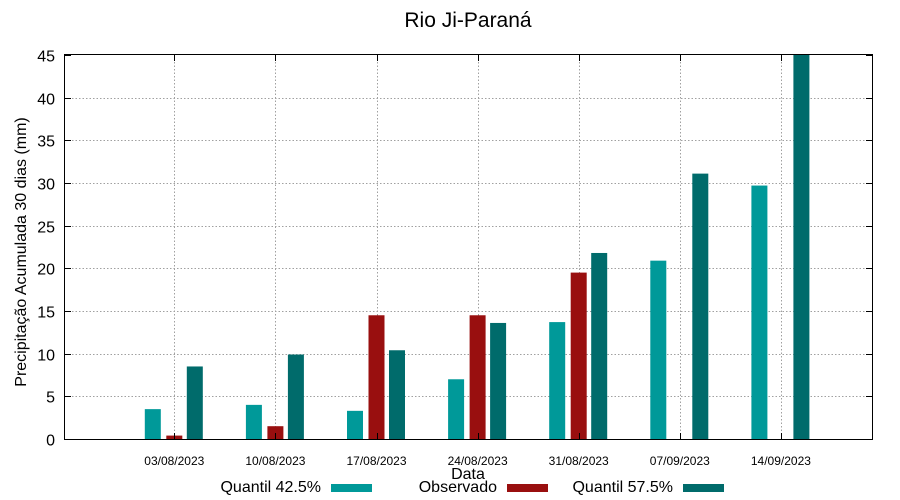 This screenshot has width=900, height=500. Describe the element at coordinates (46, 356) in the screenshot. I see `y-tick-label: 10` at that location.